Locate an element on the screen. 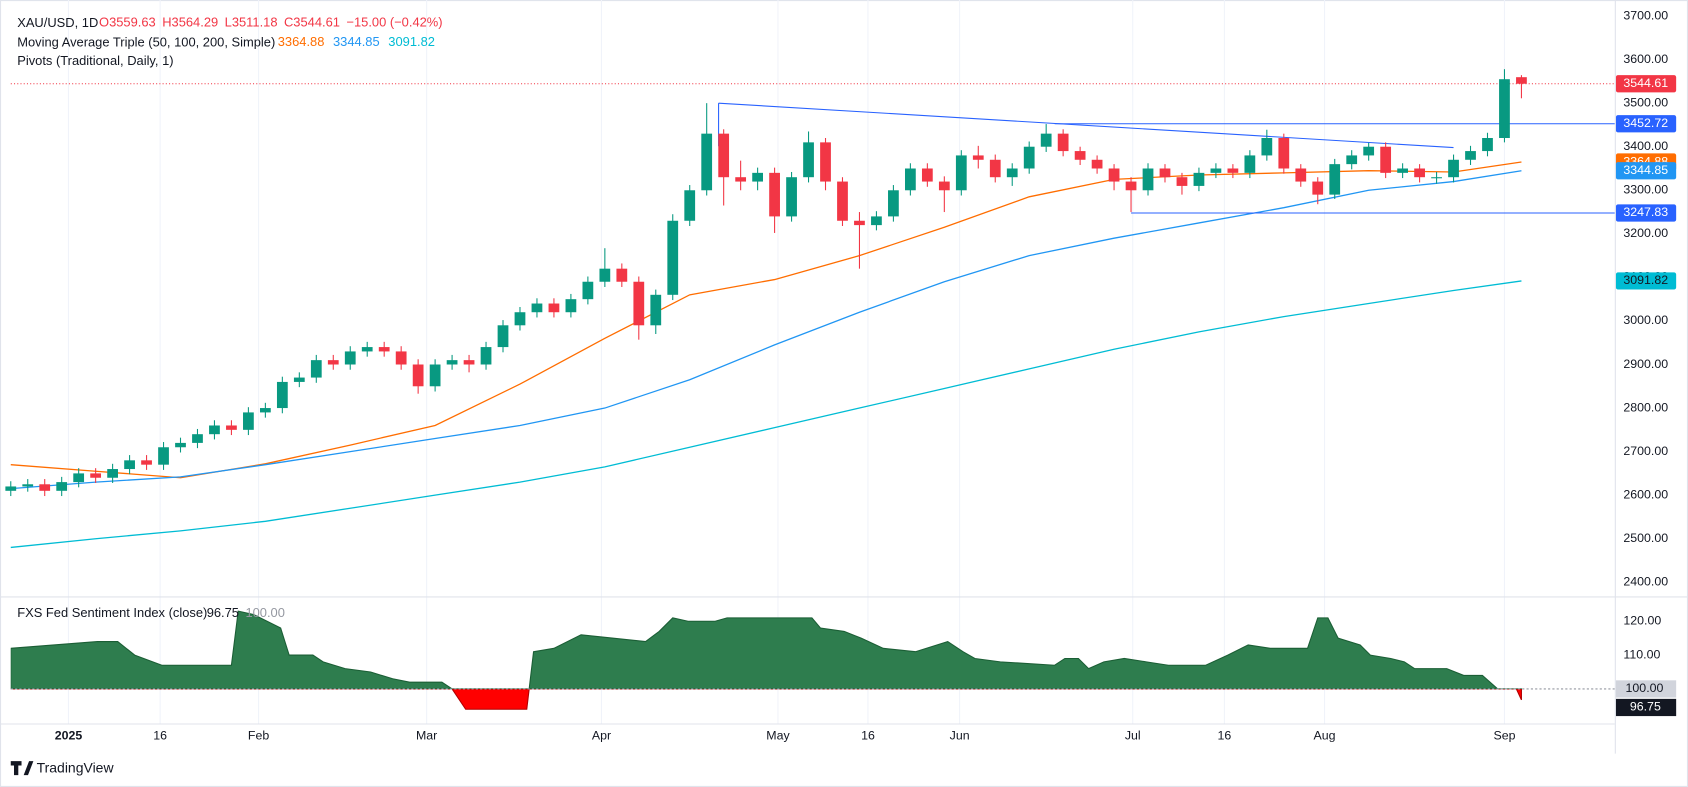 This screenshot has width=1688, height=787. x-tick-label: 16 is located at coordinates (1225, 736).